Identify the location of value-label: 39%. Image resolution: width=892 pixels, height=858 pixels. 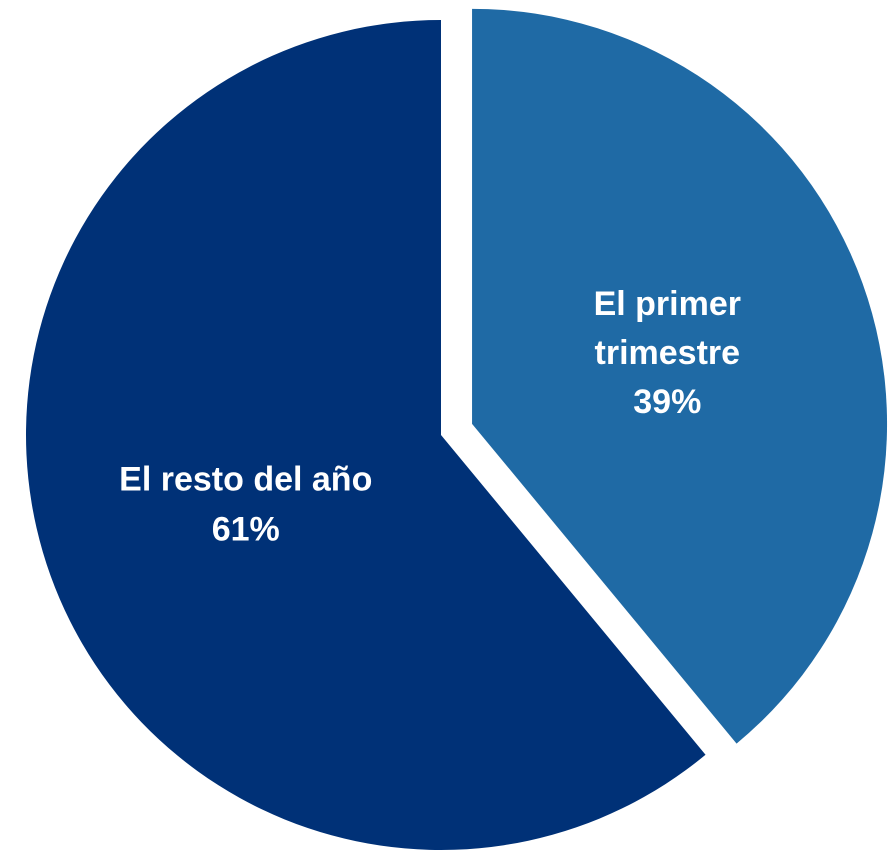
(667, 402).